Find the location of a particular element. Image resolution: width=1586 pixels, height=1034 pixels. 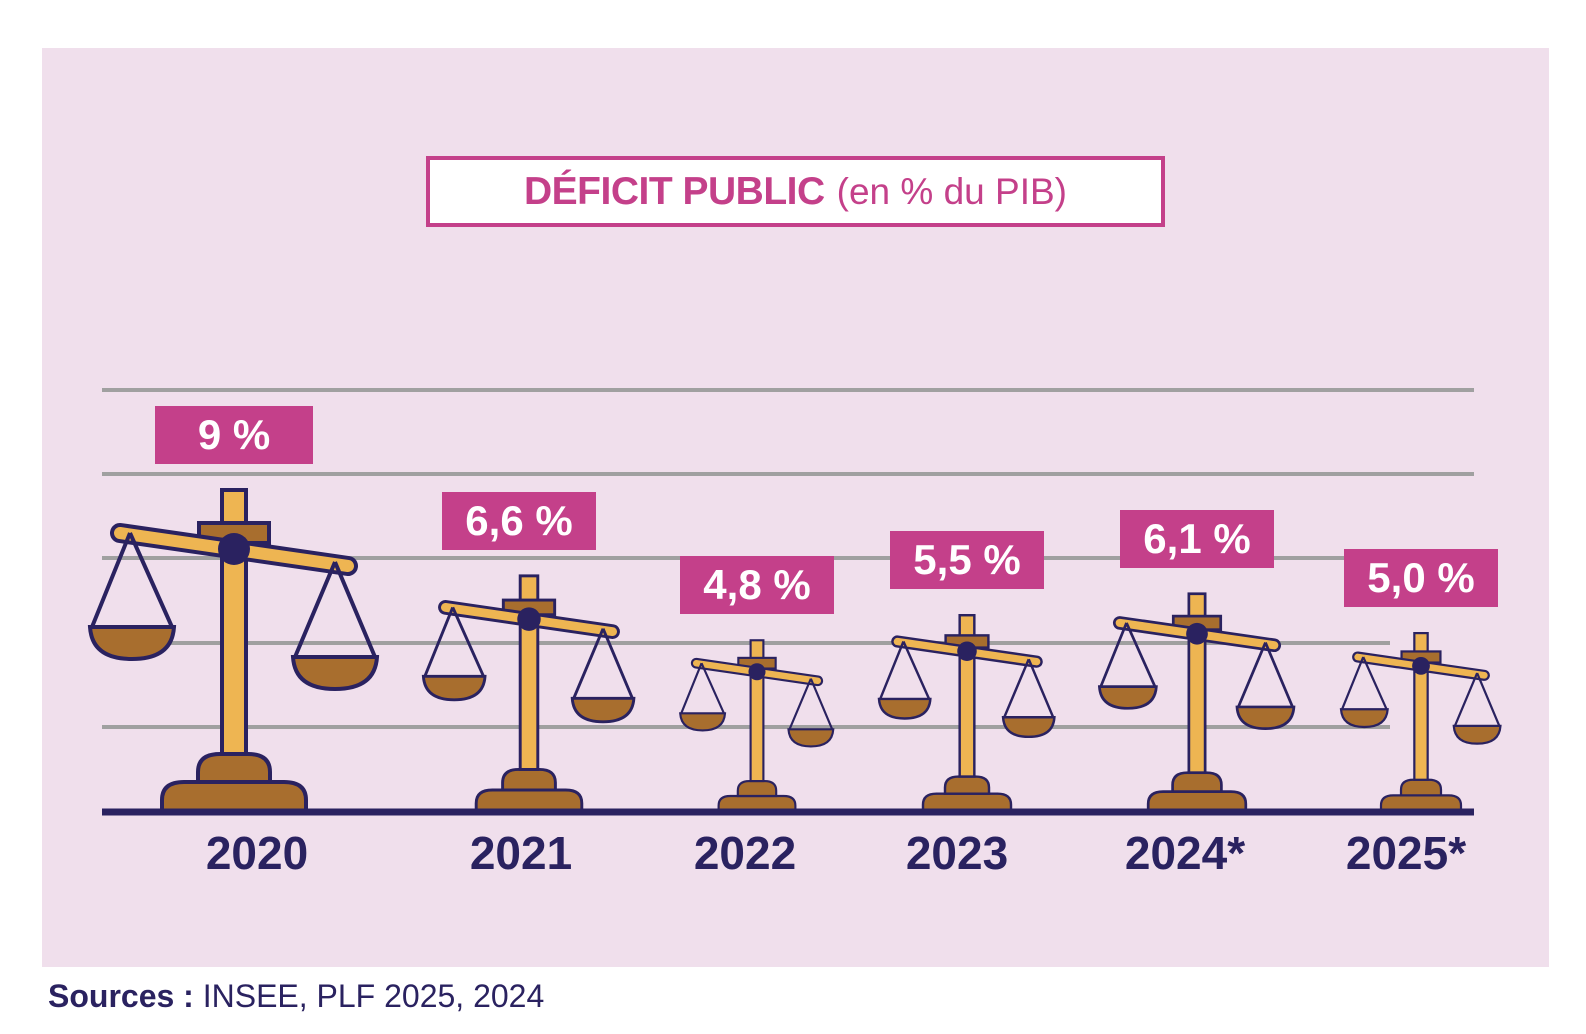

data-label: 6,6 % is located at coordinates (519, 520).